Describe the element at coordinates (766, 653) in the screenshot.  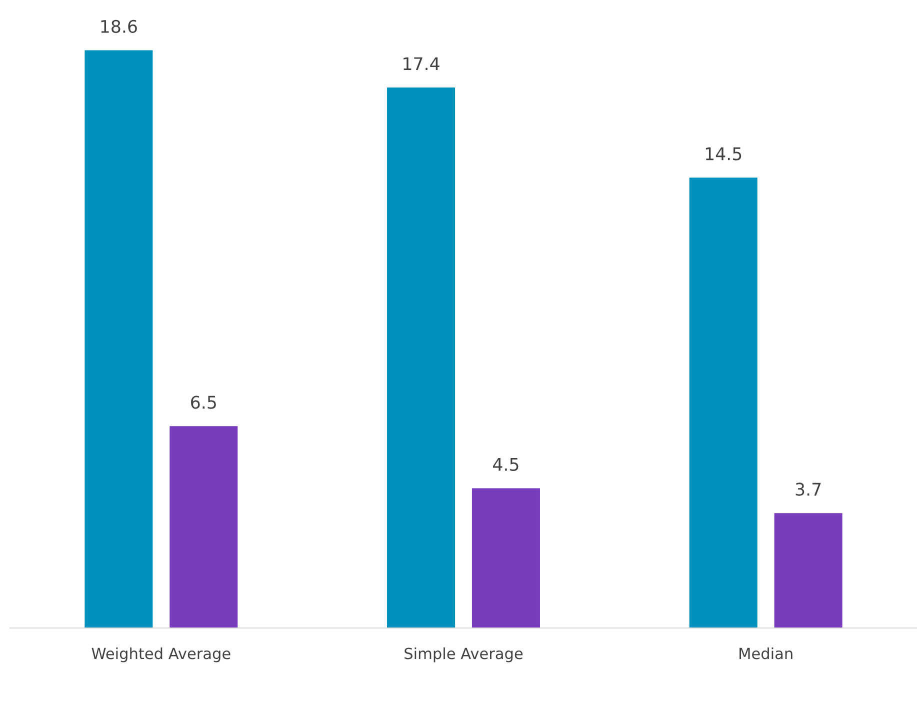
I see `x-tick-label: Median` at that location.